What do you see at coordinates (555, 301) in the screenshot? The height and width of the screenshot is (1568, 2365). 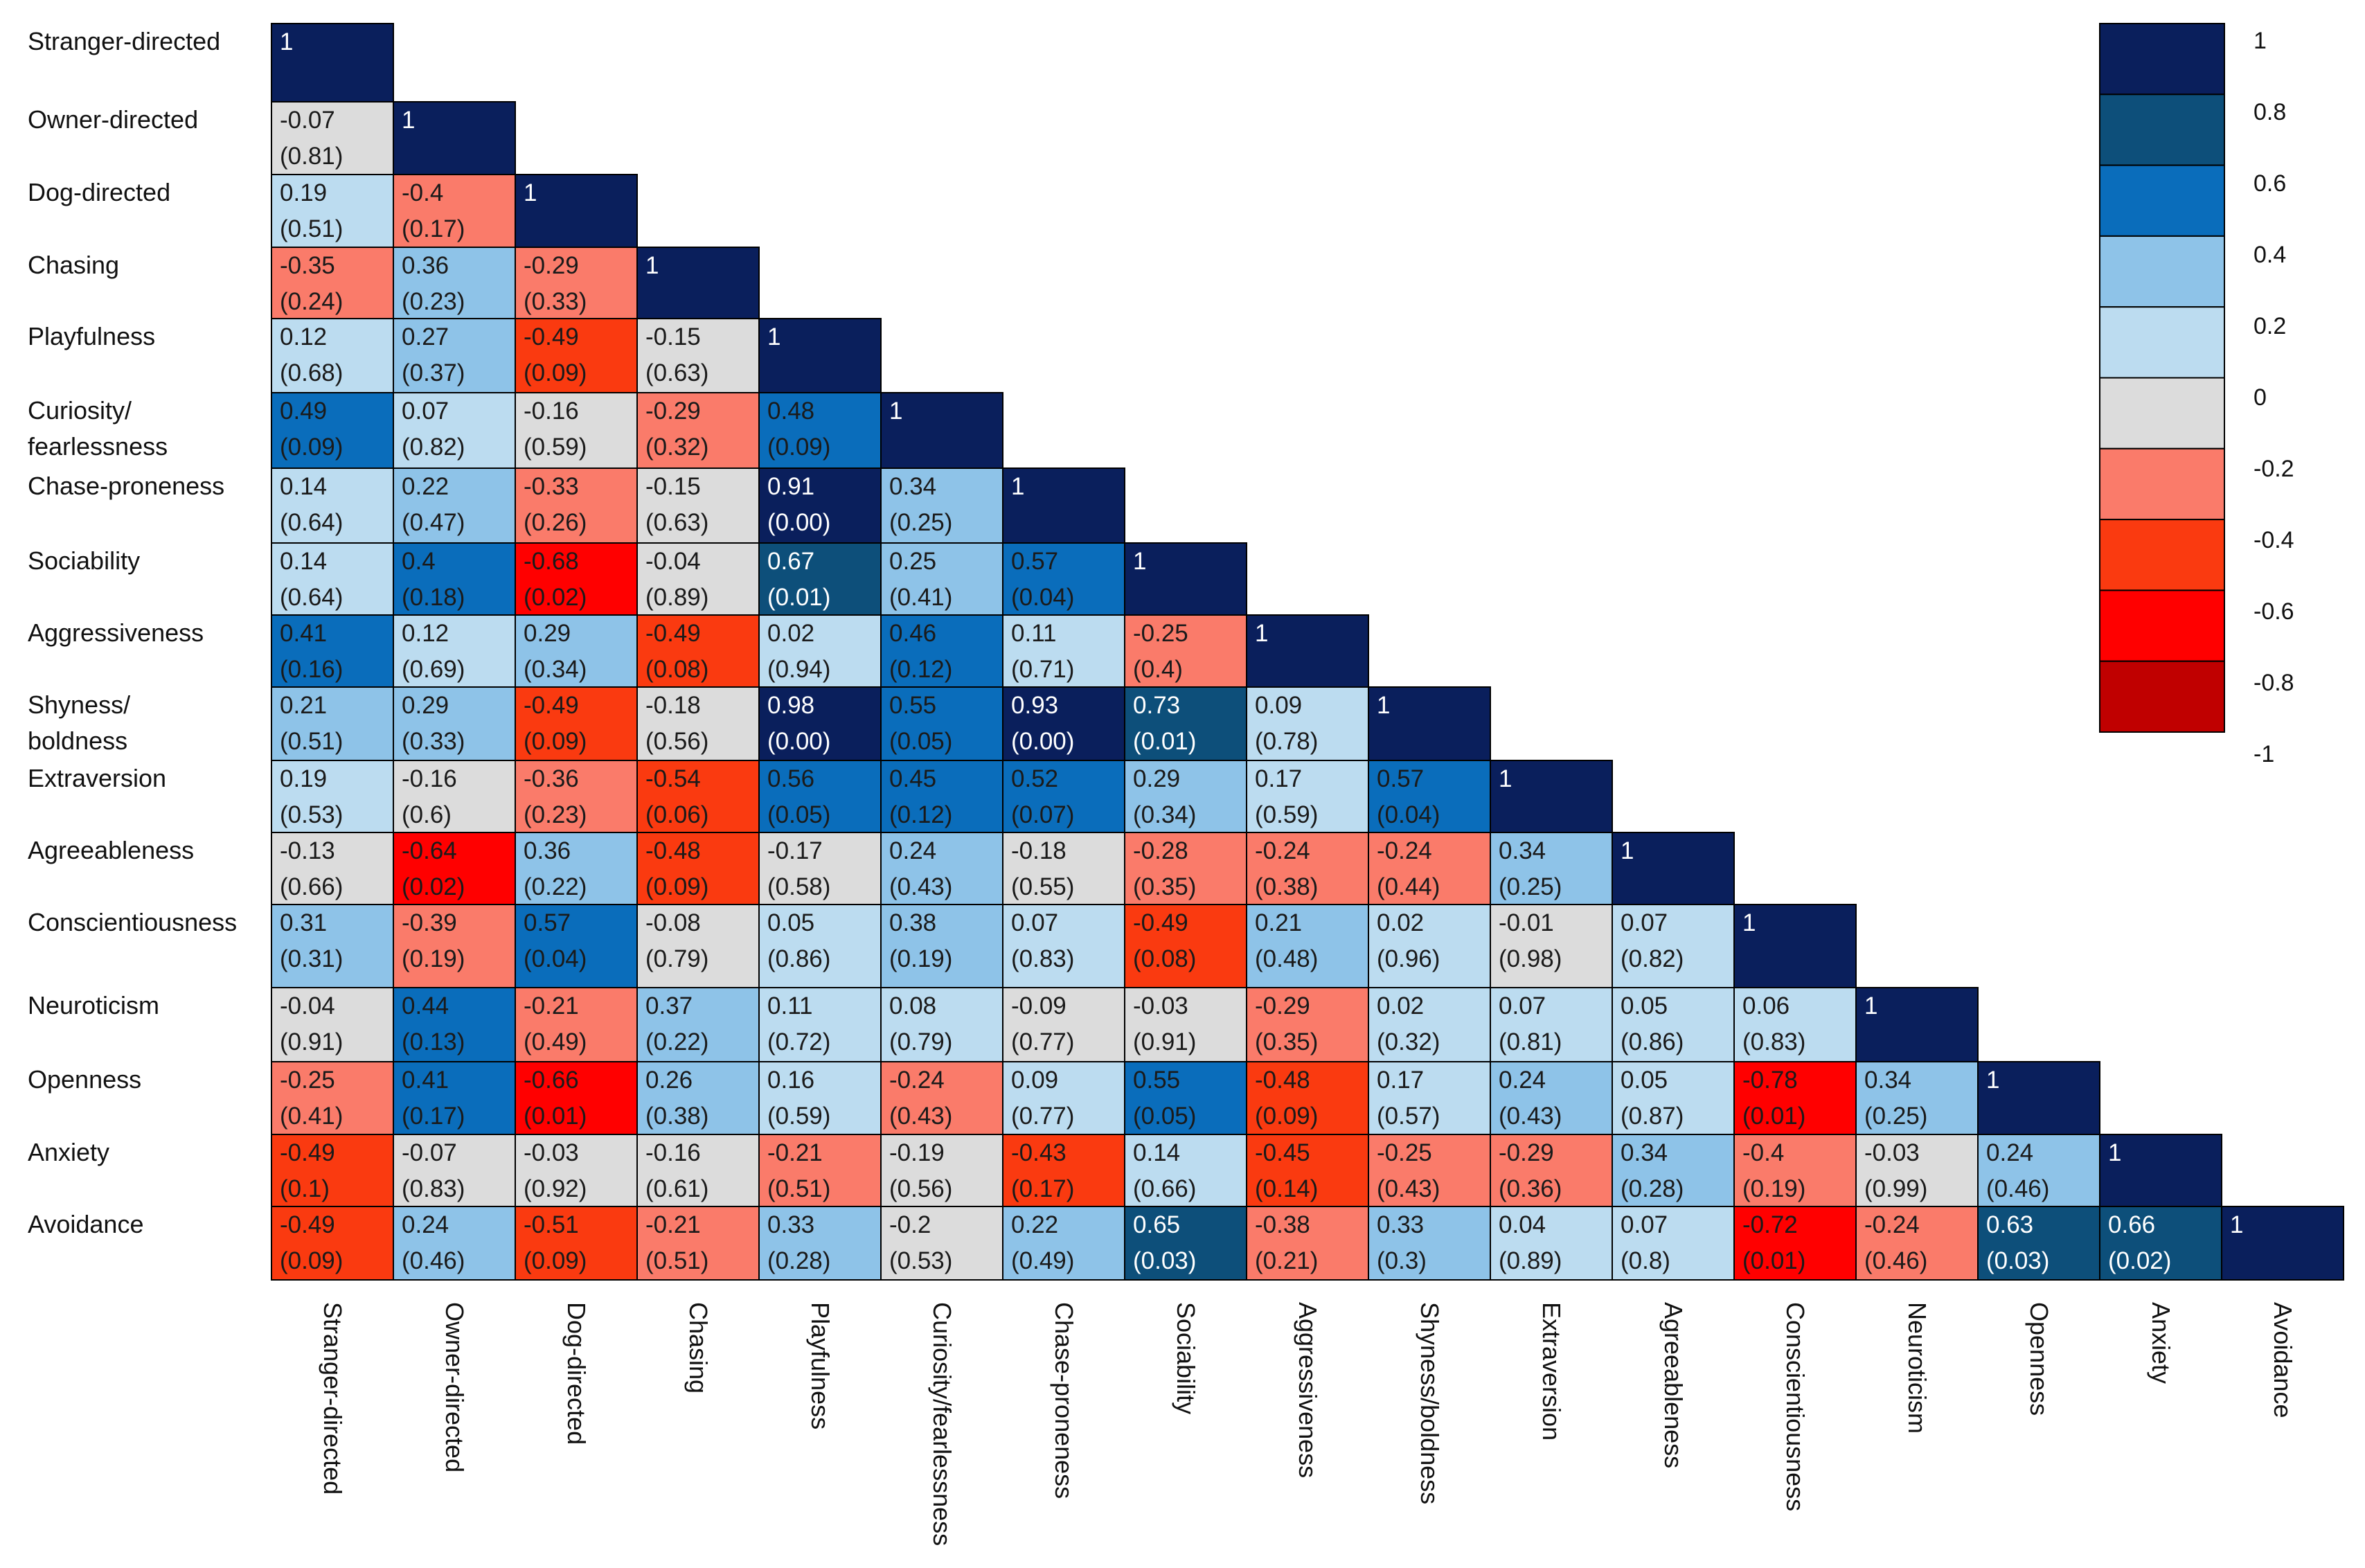 I see `p-value-label: (0.33)` at bounding box center [555, 301].